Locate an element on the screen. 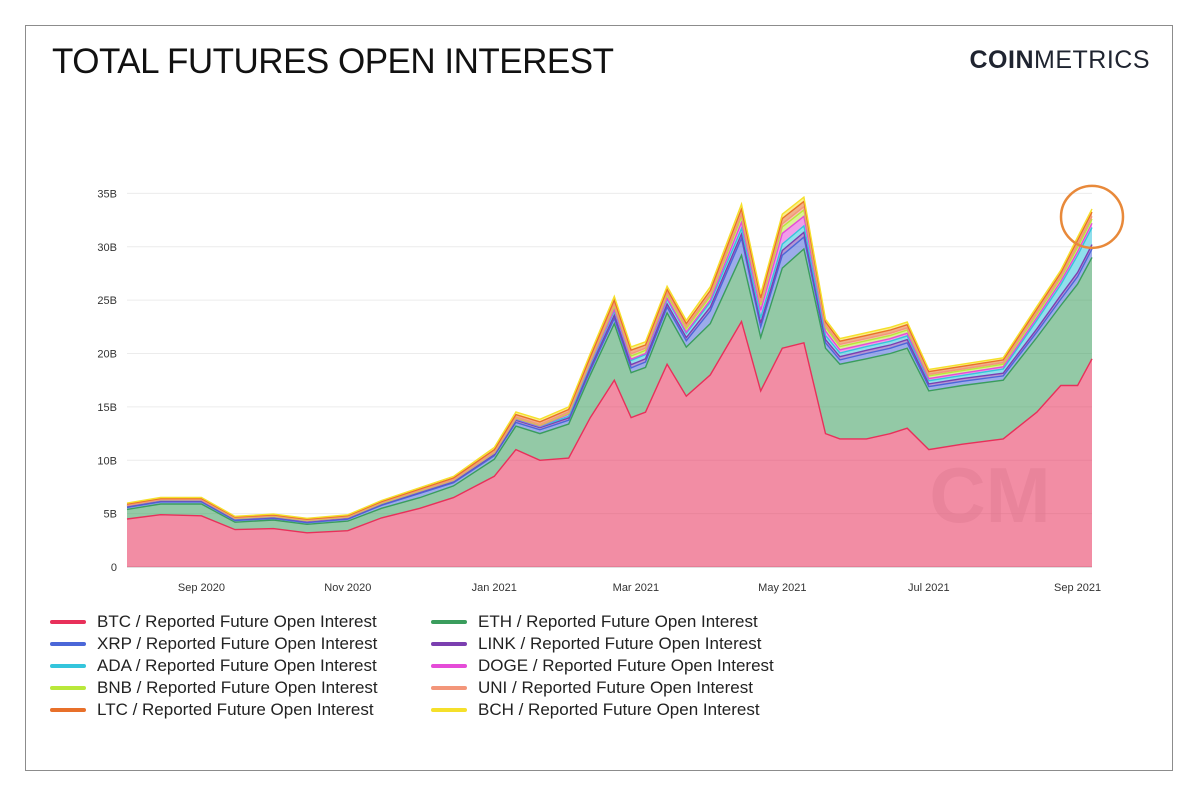 Image resolution: width=1200 pixels, height=797 pixels. legend-label: BTC / Reported Future Open Interest is located at coordinates (237, 621).